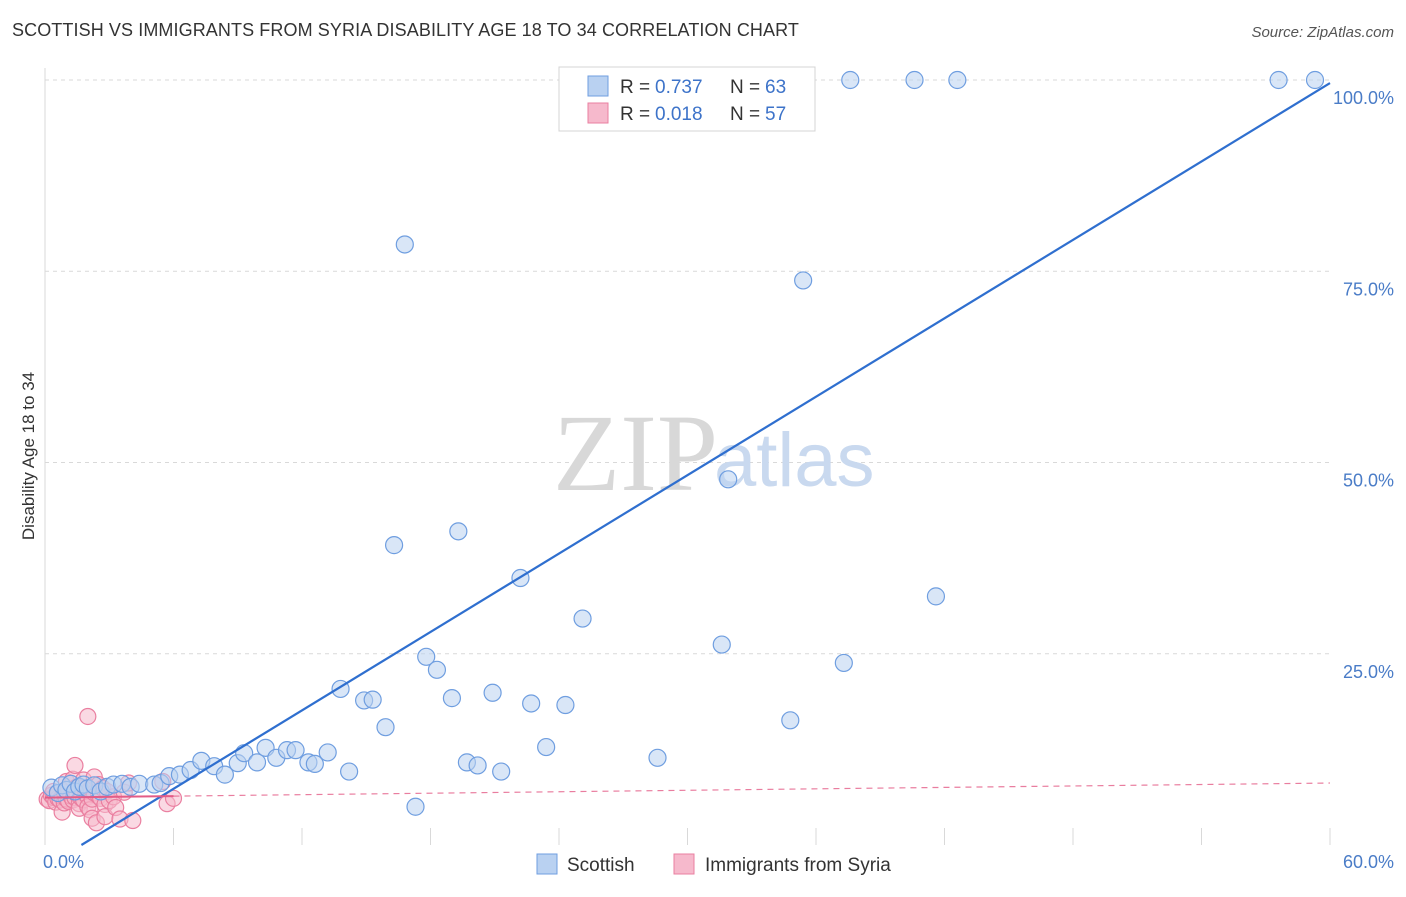 Image resolution: width=1406 pixels, height=897 pixels. Describe the element at coordinates (775, 114) in the screenshot. I see `legend-n-value-syria: 57` at that location.